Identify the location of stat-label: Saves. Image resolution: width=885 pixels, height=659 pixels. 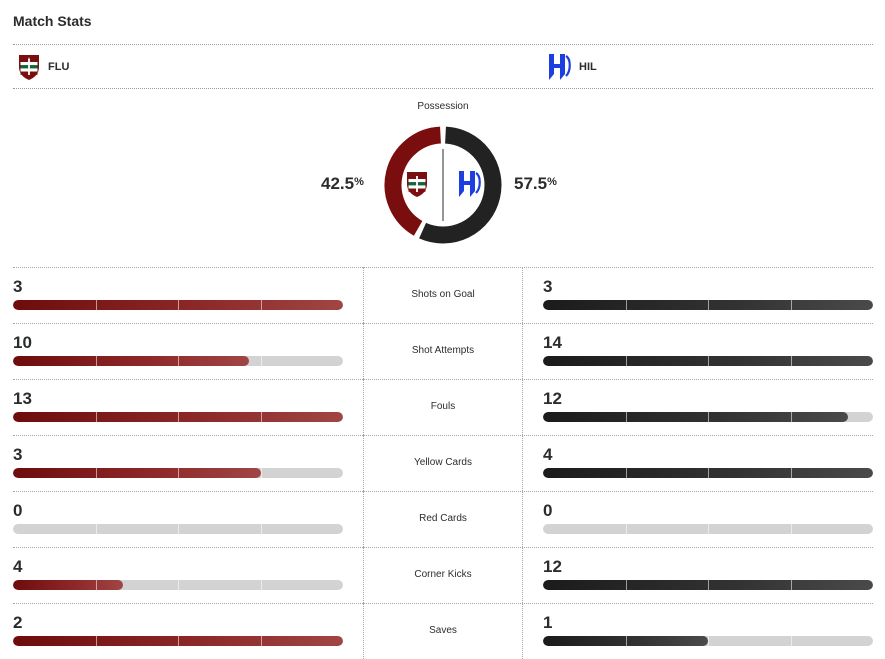
(443, 630).